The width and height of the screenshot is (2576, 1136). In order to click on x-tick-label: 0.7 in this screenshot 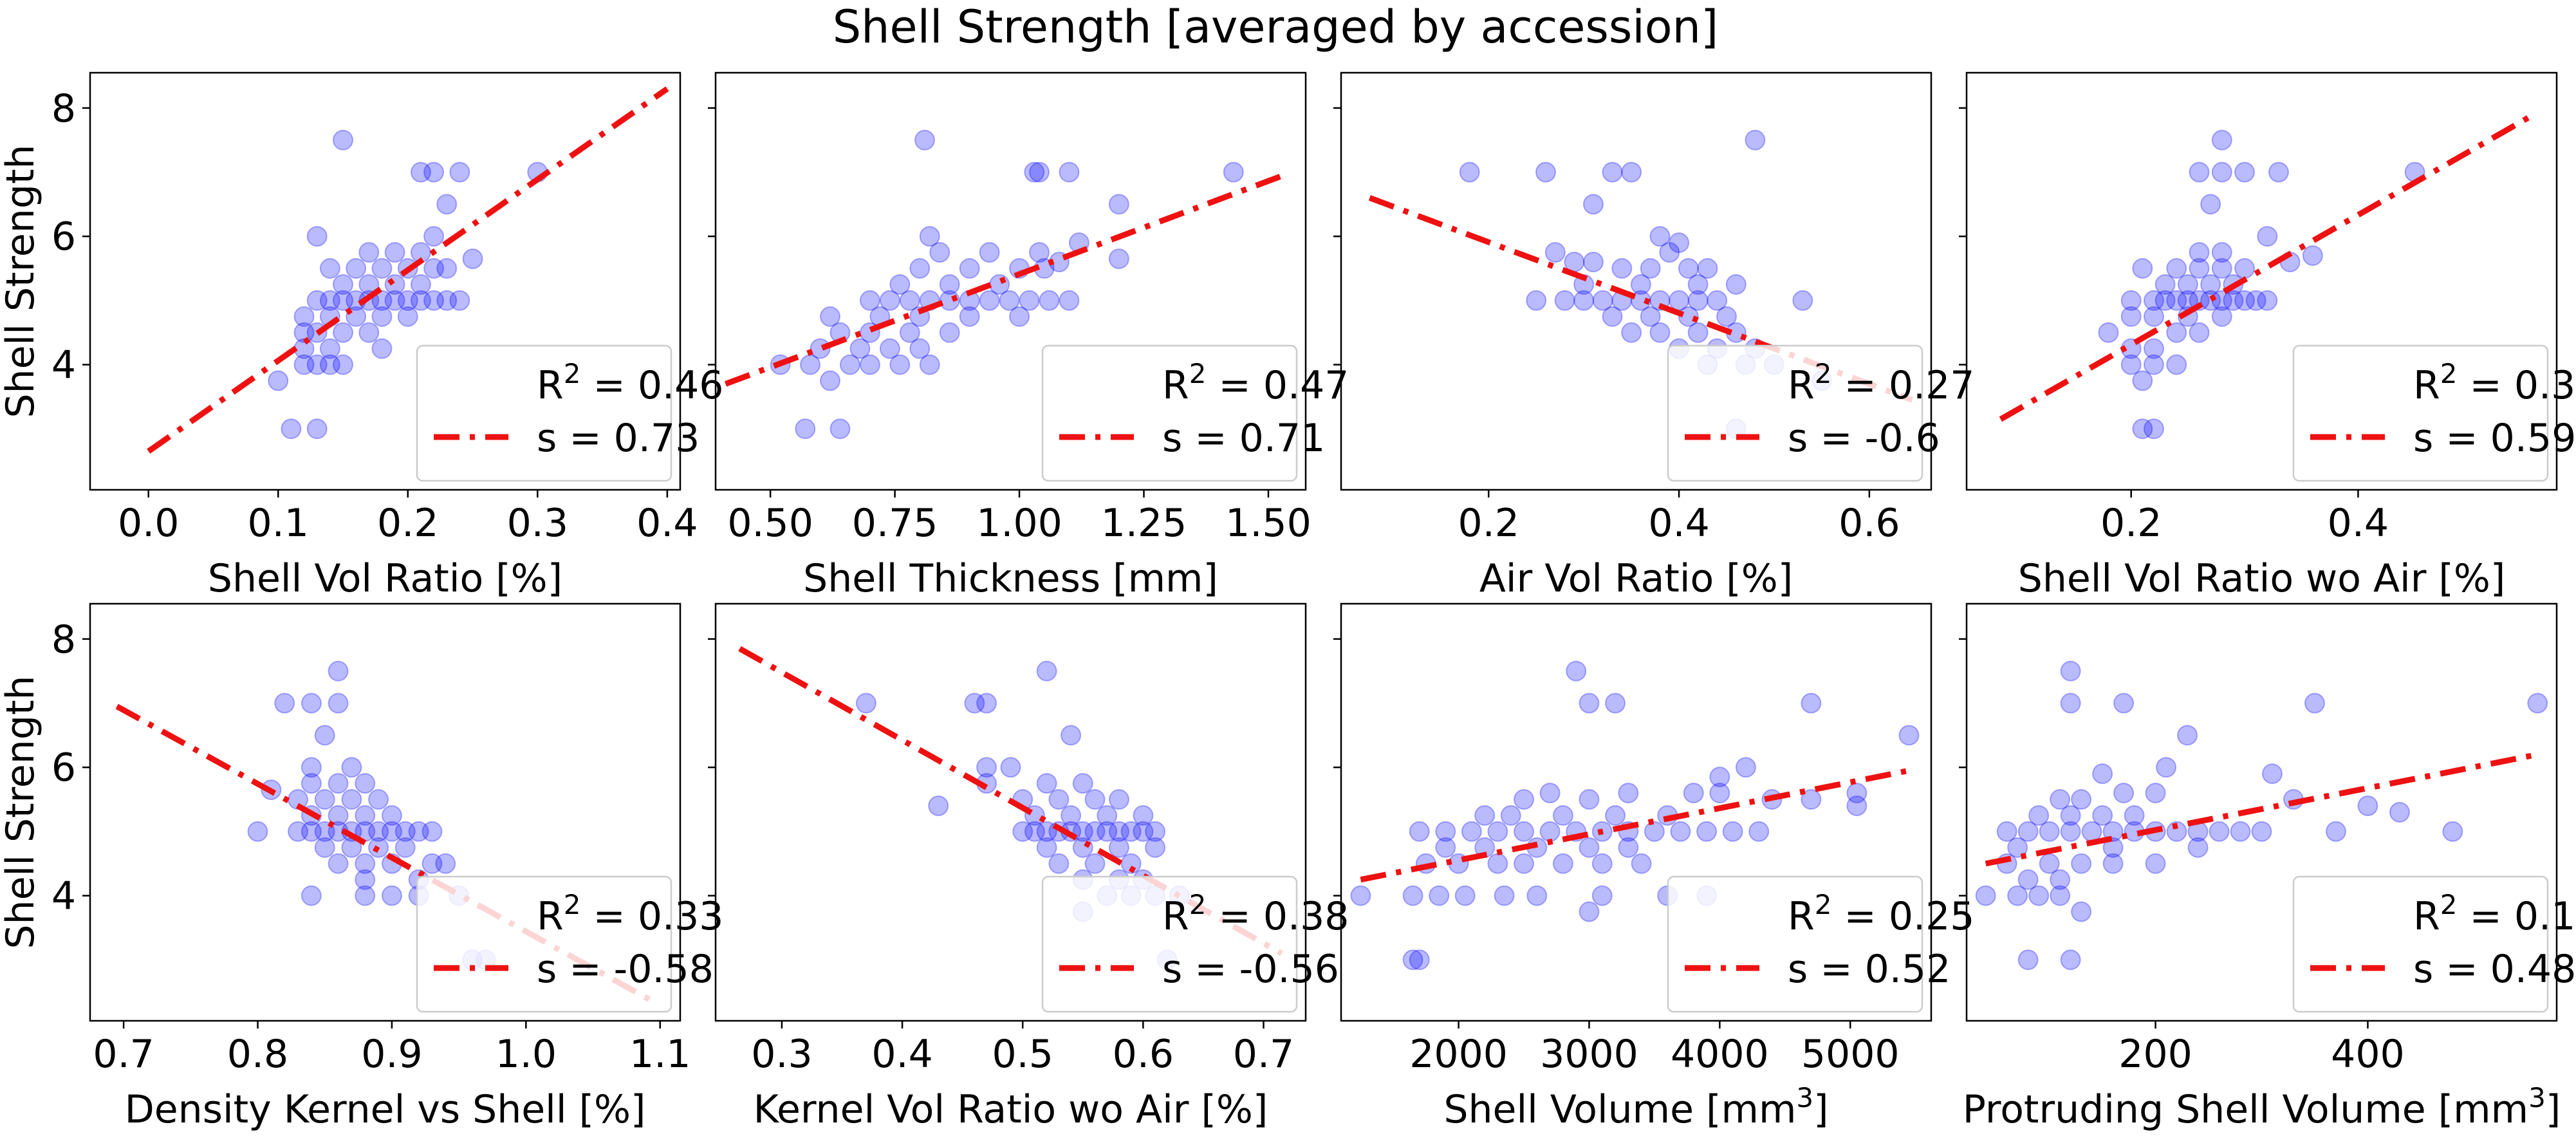, I will do `click(123, 1054)`.